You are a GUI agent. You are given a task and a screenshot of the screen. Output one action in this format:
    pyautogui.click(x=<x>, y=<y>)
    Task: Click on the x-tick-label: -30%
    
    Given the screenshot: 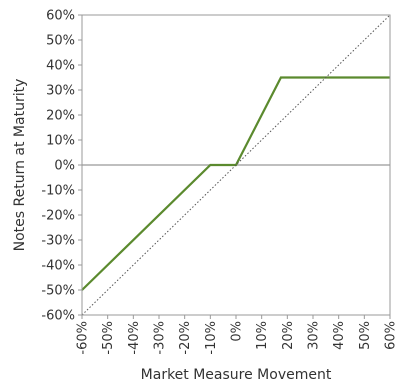 What is the action you would take?
    pyautogui.click(x=160, y=338)
    